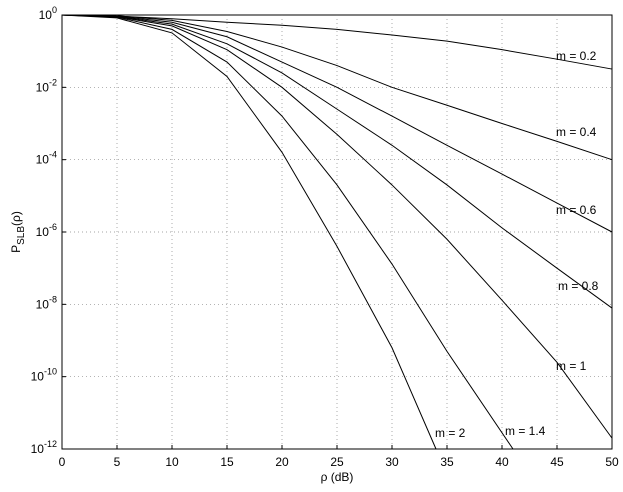  I want to click on x-tick-label: 45, so click(557, 462).